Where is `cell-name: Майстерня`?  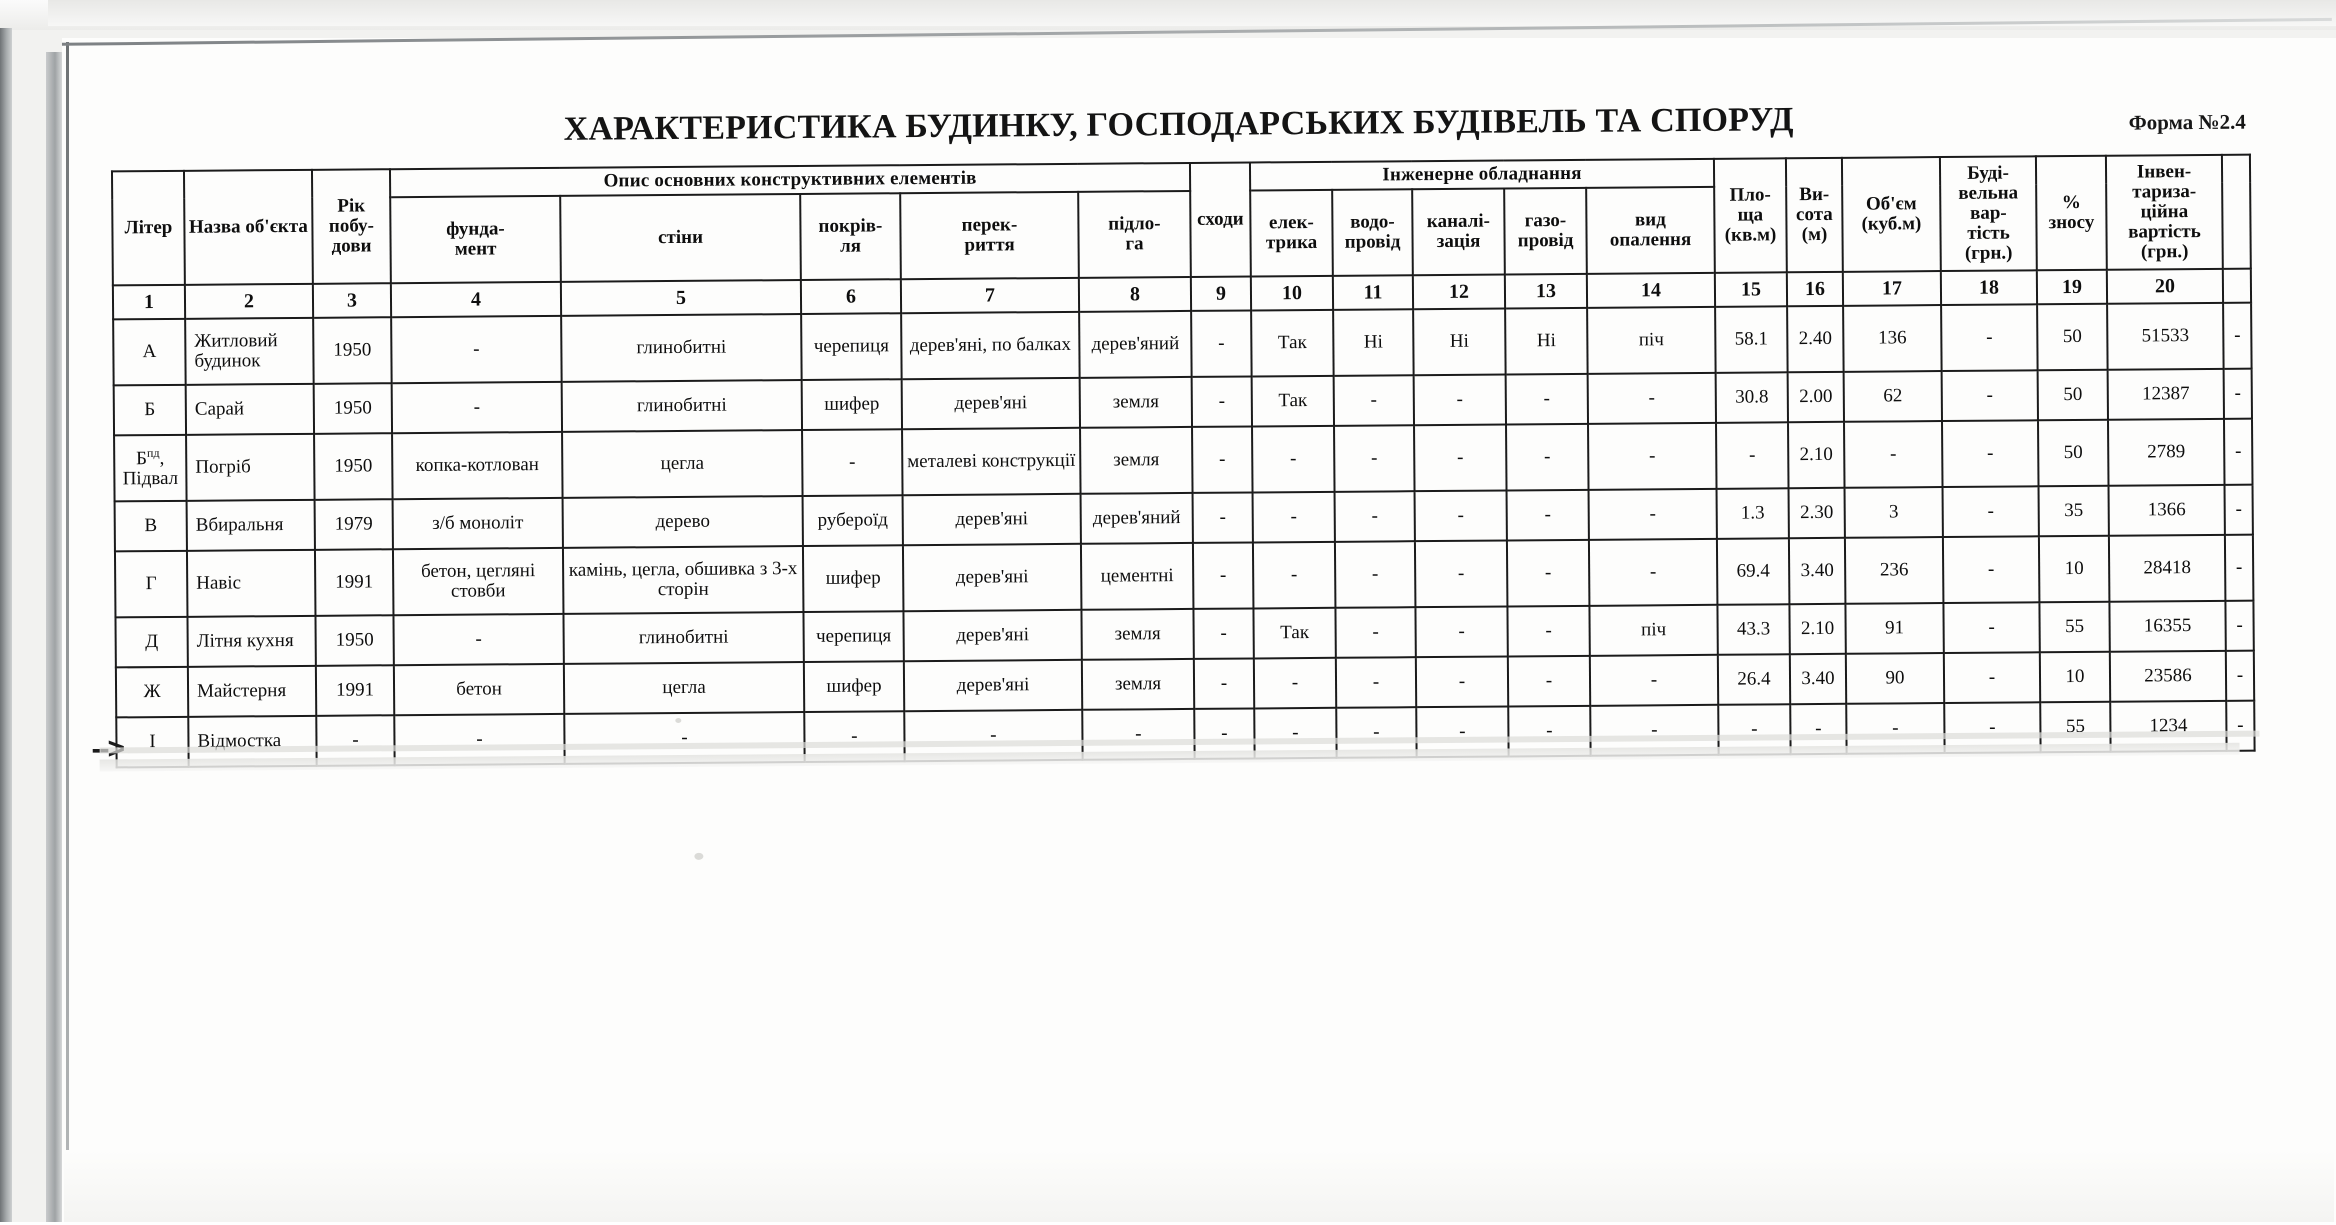 cell-name: Майстерня is located at coordinates (252, 691).